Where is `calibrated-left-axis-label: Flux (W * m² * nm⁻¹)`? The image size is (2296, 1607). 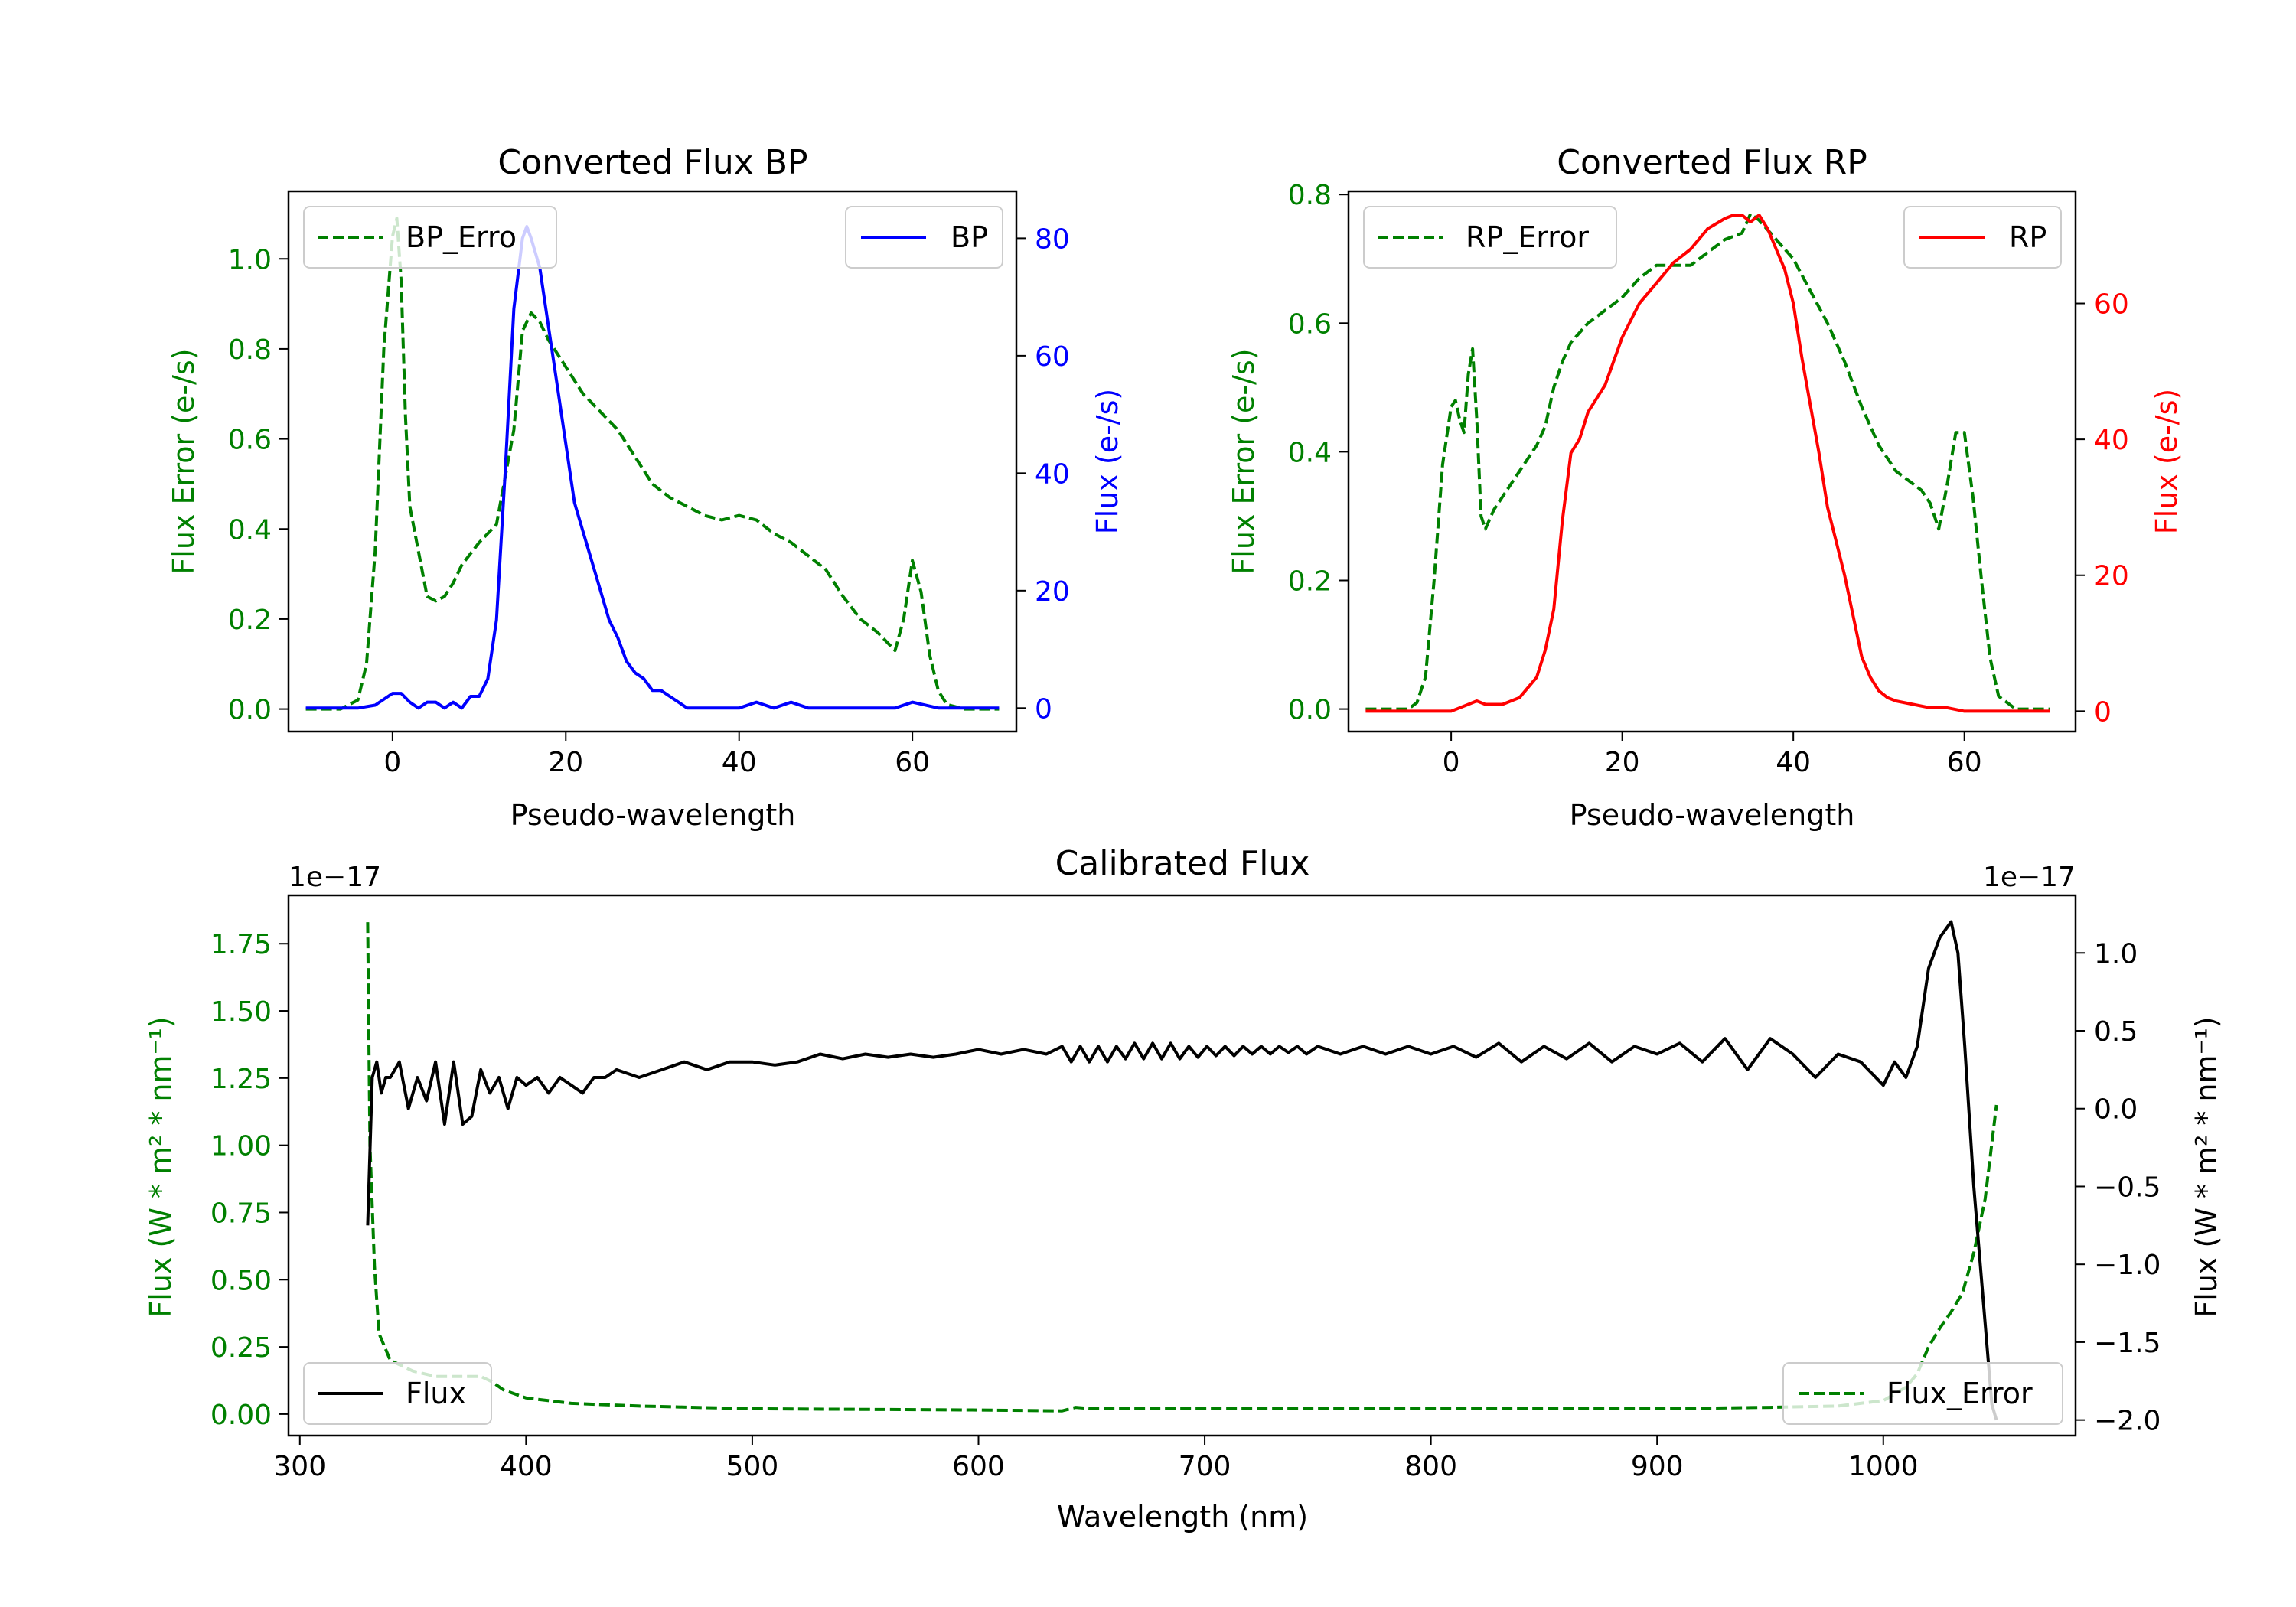 calibrated-left-axis-label: Flux (W * m² * nm⁻¹) is located at coordinates (161, 1166).